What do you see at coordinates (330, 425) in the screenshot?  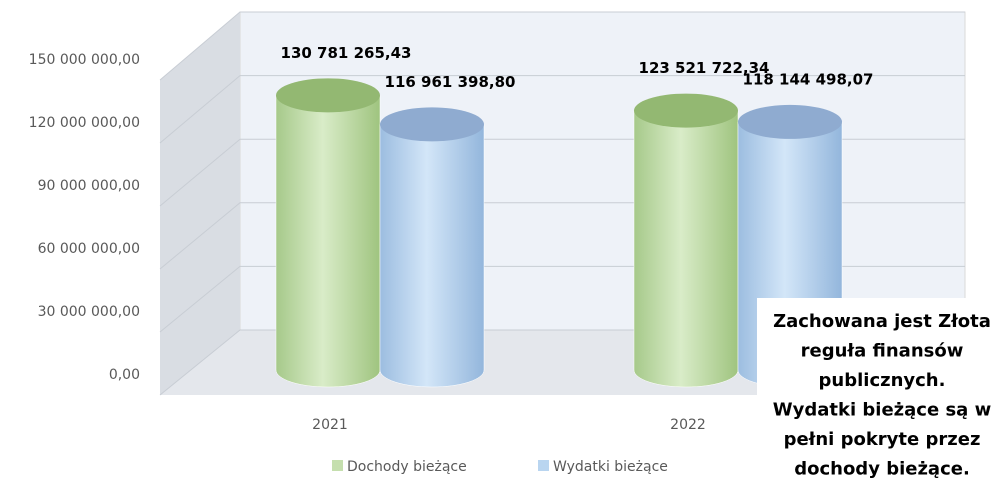 I see `x-tick-label: 2021` at bounding box center [330, 425].